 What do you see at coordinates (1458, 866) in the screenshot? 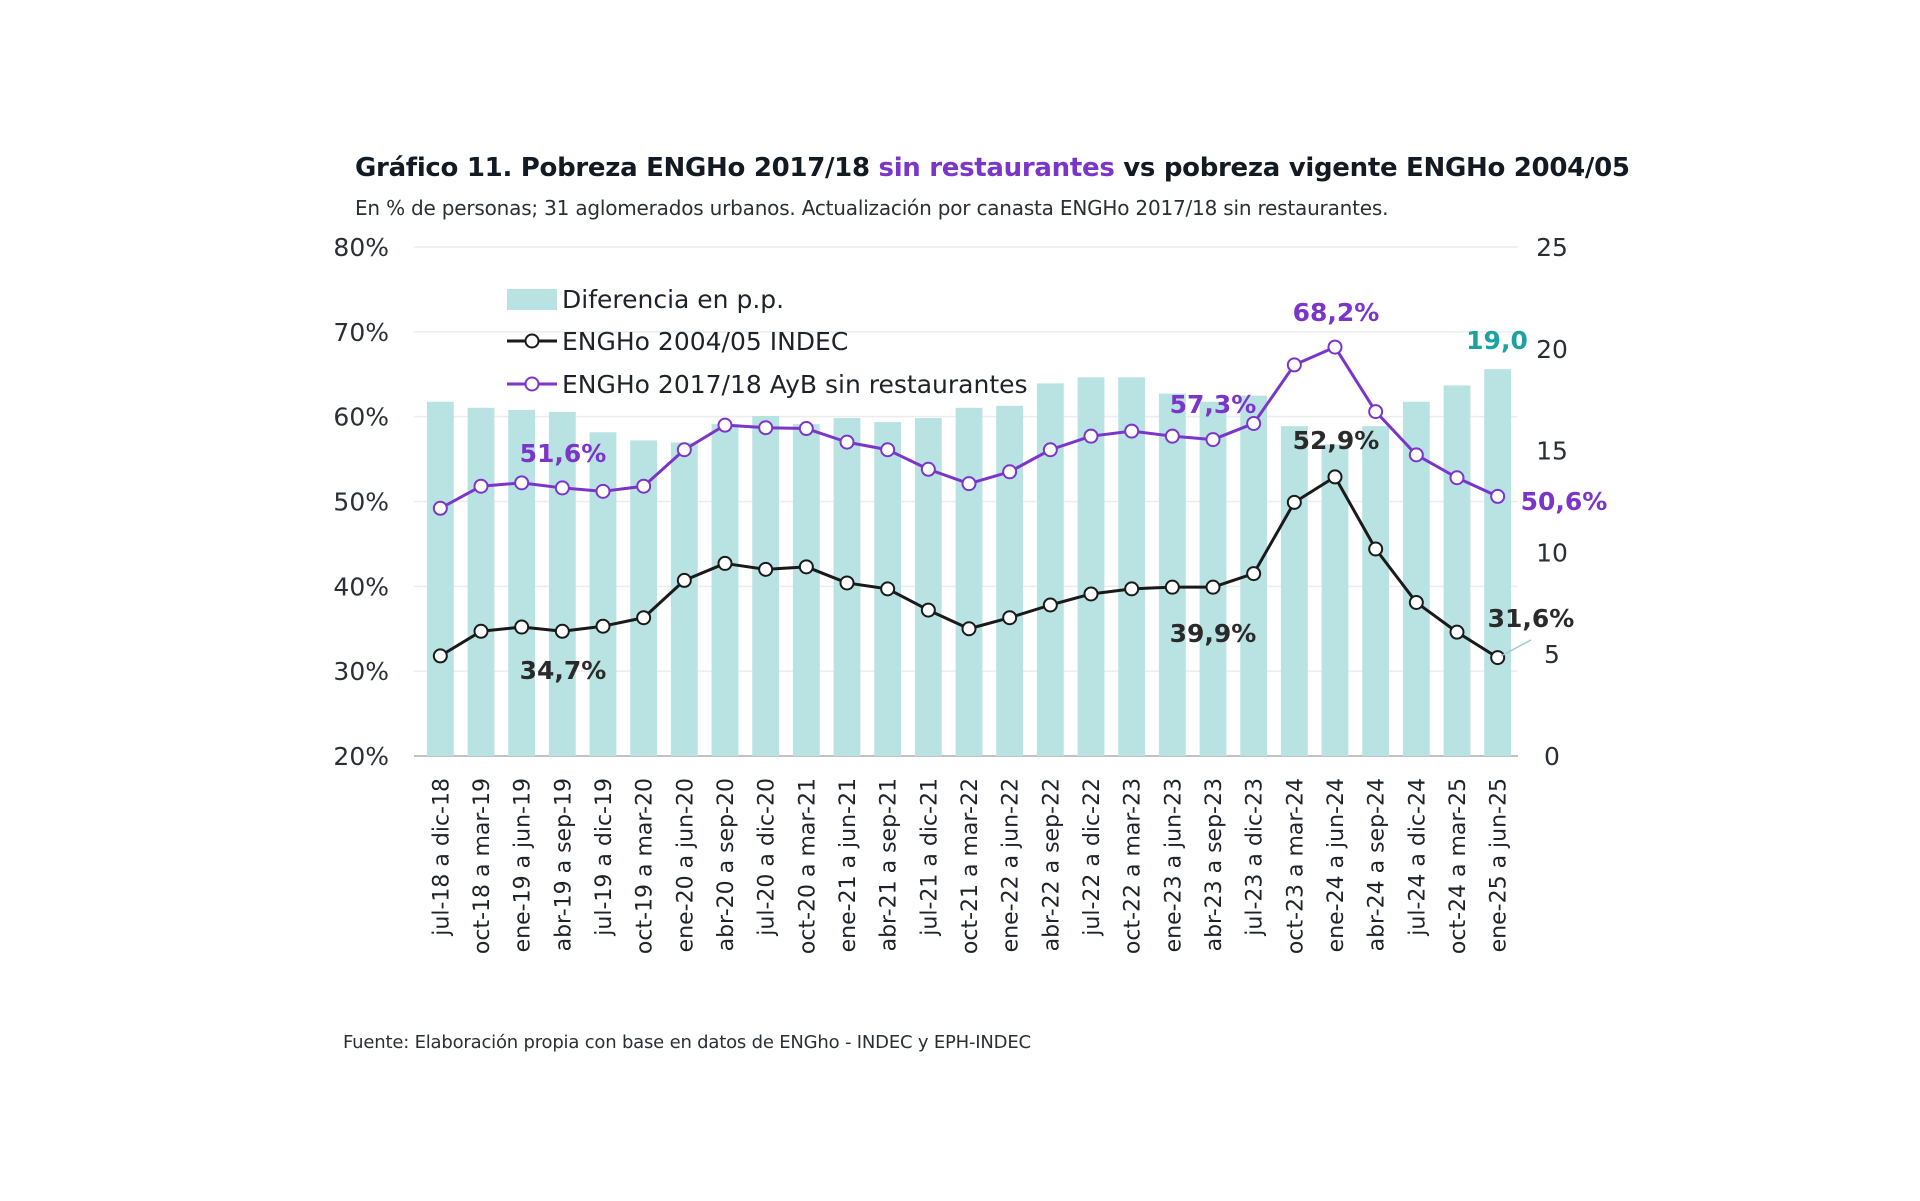
I see `category-label: oct-24 a mar-25` at bounding box center [1458, 866].